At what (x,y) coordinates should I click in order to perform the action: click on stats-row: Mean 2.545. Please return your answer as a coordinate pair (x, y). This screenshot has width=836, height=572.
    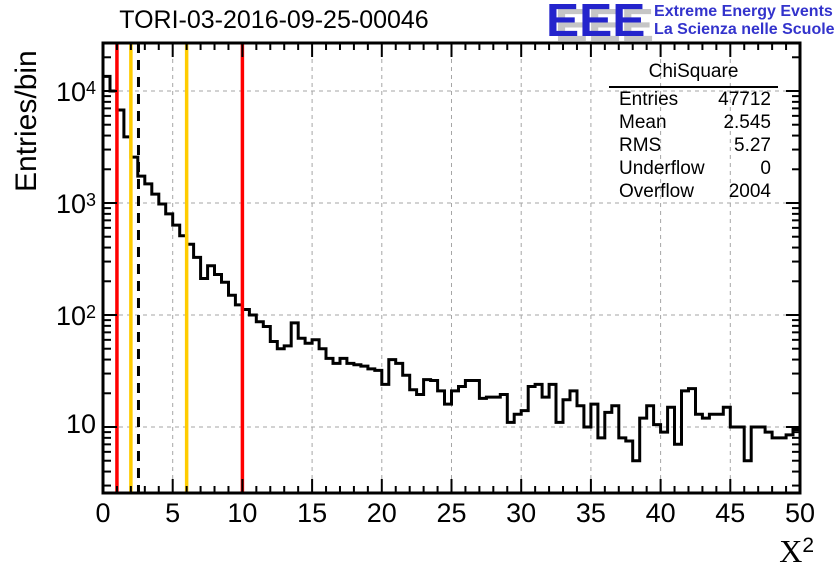
    Looking at the image, I should click on (693, 122).